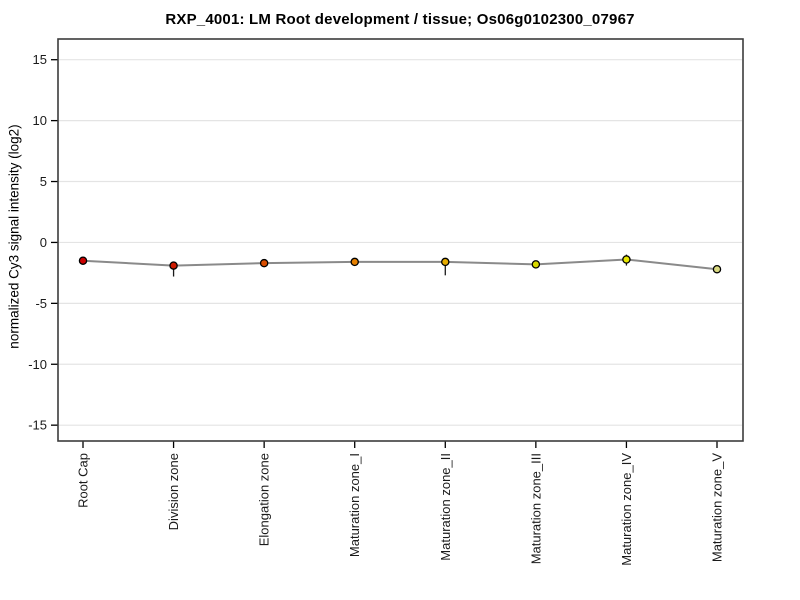 The width and height of the screenshot is (800, 600). Describe the element at coordinates (40, 120) in the screenshot. I see `y-tick-label: 10` at that location.